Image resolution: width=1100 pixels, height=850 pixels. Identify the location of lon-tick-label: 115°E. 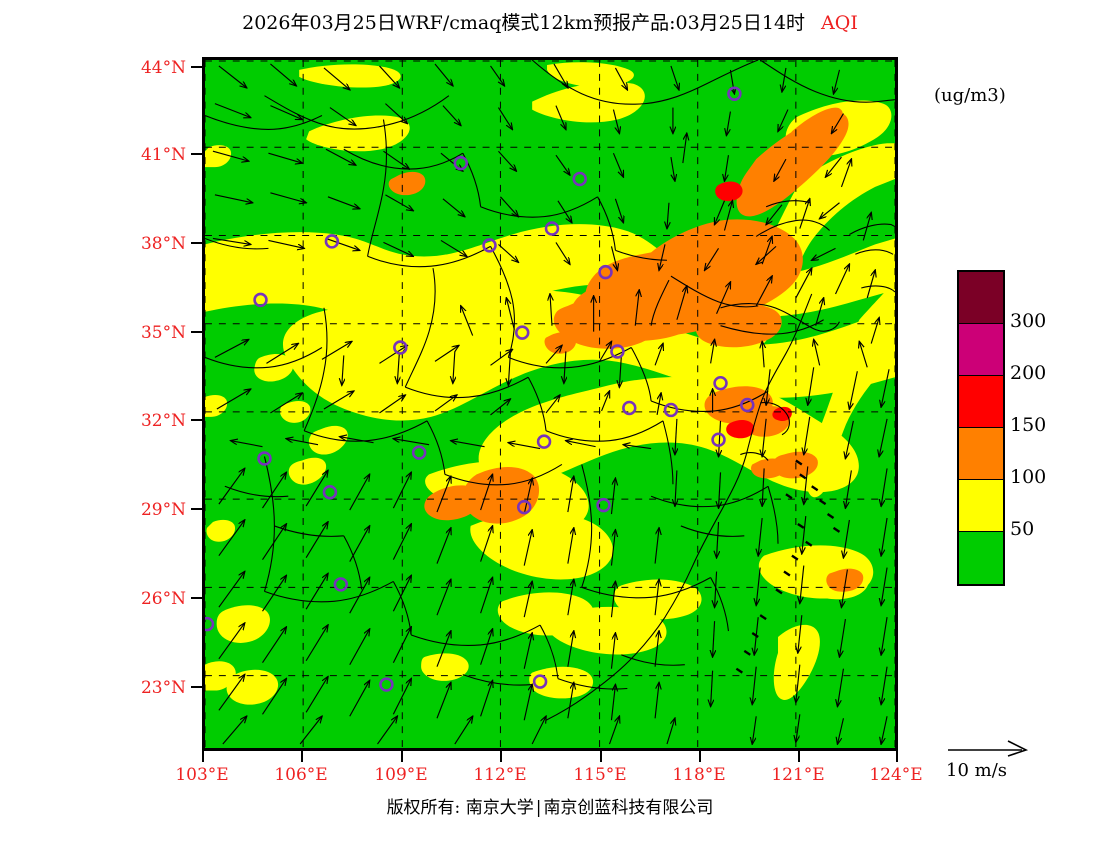
(600, 775).